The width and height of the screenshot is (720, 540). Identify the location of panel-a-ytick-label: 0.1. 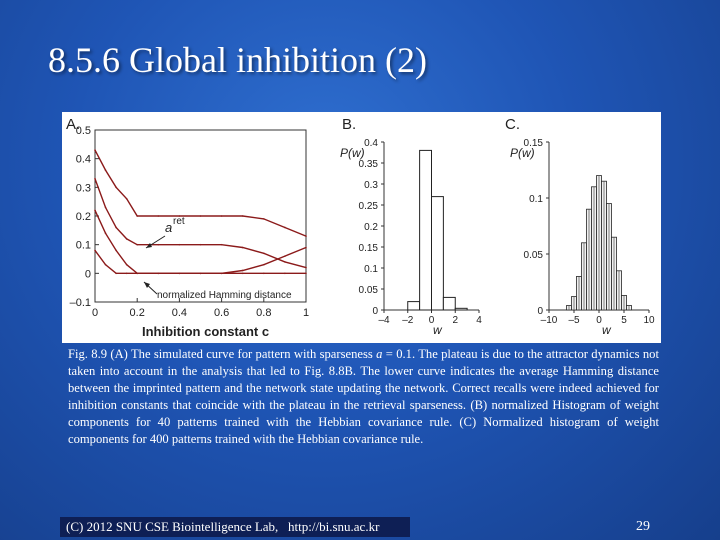
(83, 246).